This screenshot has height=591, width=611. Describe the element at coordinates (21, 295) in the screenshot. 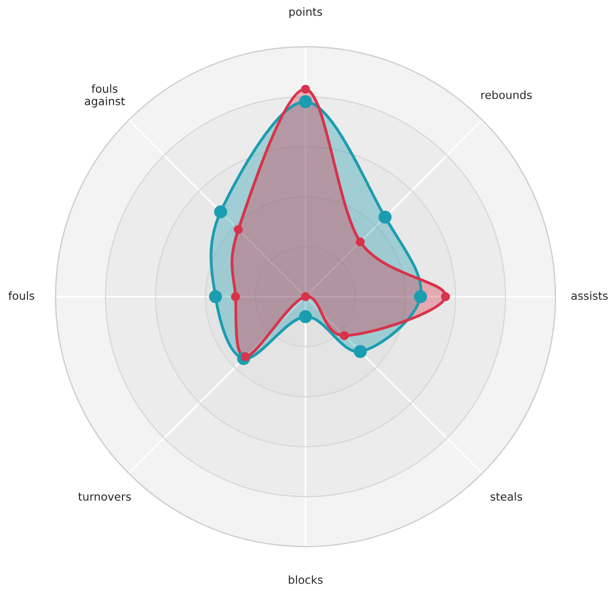

I see `spoke-label: fouls` at that location.